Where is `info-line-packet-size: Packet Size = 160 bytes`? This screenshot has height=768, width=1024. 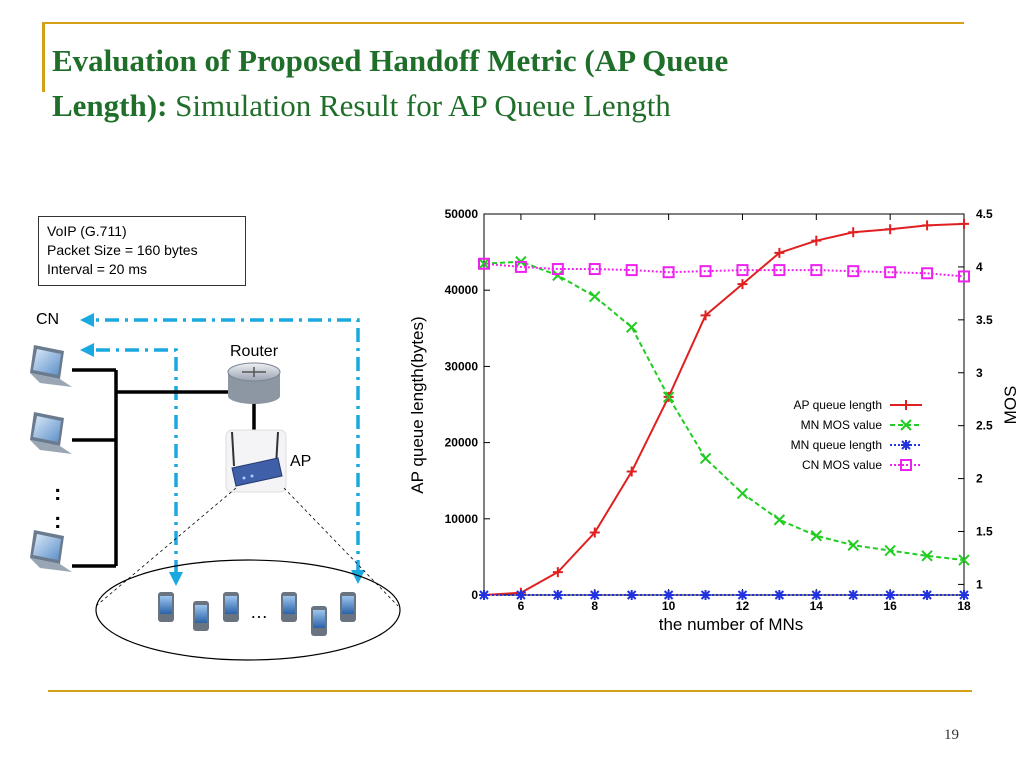 info-line-packet-size: Packet Size = 160 bytes is located at coordinates (122, 250).